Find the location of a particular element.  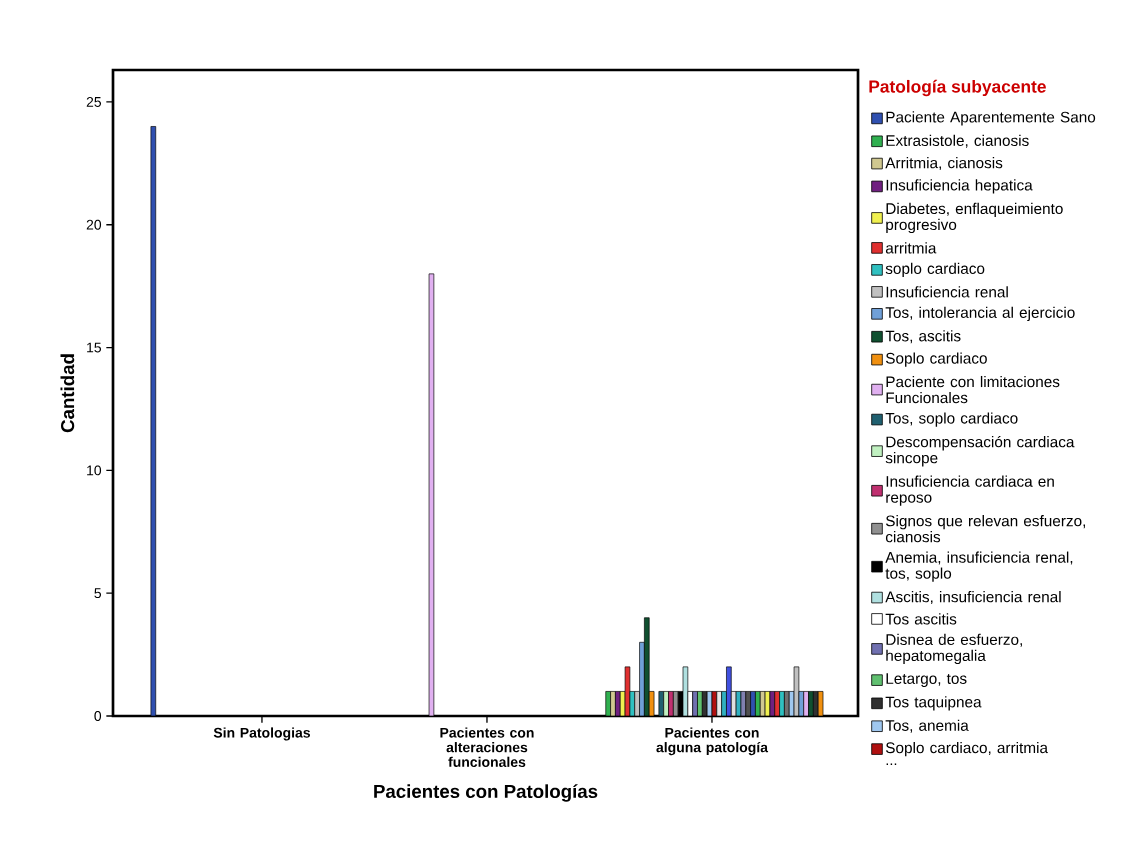

legend-label: Soplo cardiaco is located at coordinates (936, 359).